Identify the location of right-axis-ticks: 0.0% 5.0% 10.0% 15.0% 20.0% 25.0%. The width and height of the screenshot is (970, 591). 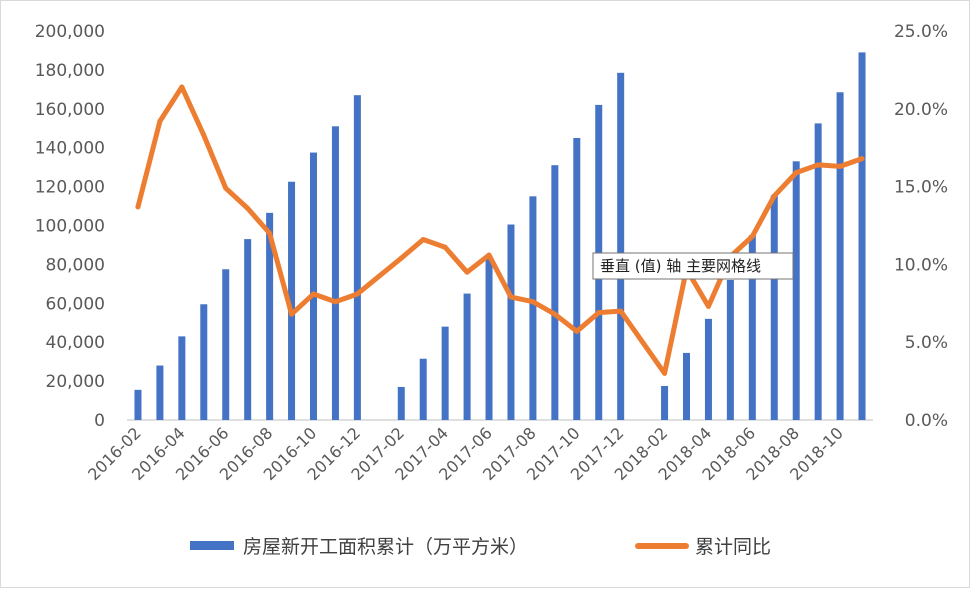
(921, 226).